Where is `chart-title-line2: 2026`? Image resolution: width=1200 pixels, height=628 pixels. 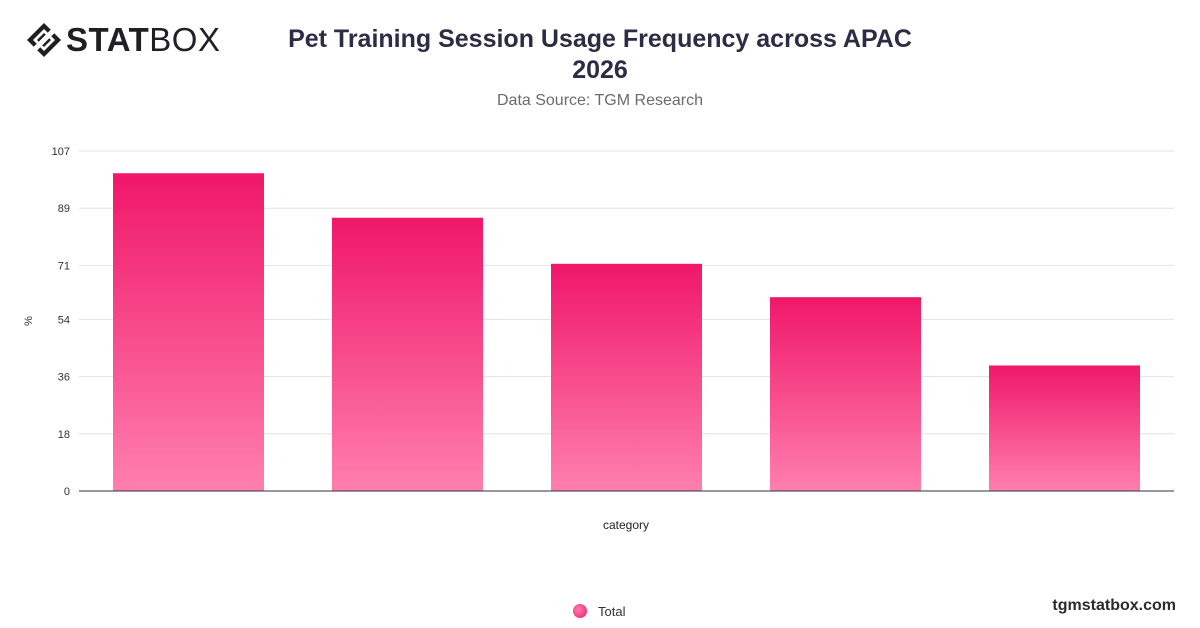 chart-title-line2: 2026 is located at coordinates (600, 70).